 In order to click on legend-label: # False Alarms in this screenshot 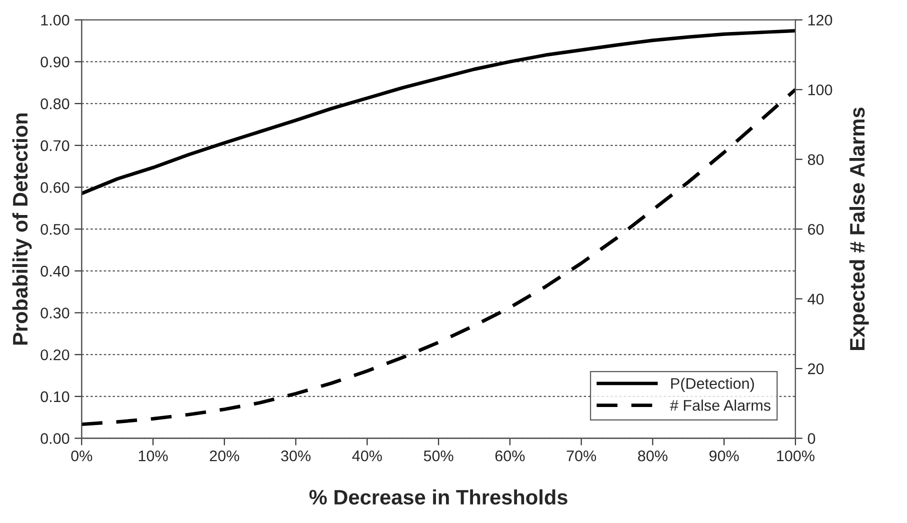, I will do `click(720, 405)`.